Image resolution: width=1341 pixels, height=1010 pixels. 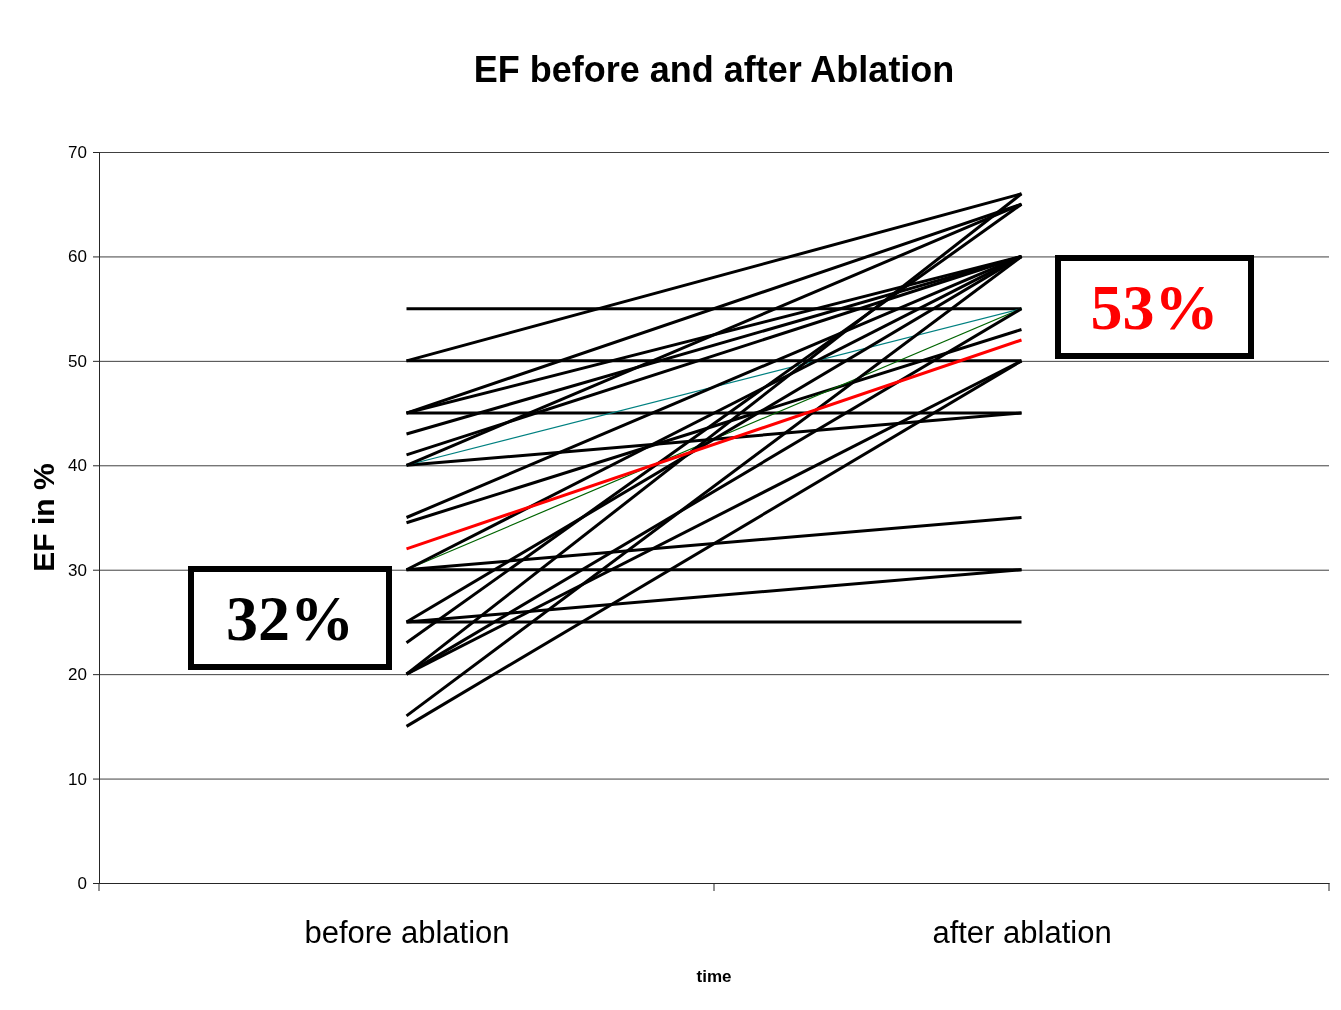 What do you see at coordinates (43, 517) in the screenshot?
I see `y-axis-title: EF in %` at bounding box center [43, 517].